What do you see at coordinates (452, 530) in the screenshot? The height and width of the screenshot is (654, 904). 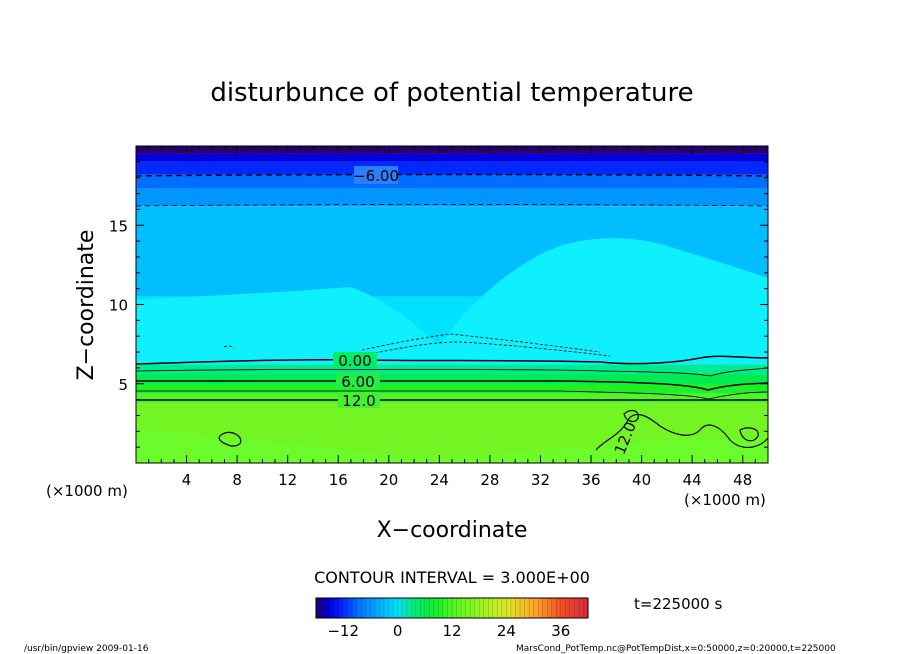 I see `x-axis-label: X−coordinate` at bounding box center [452, 530].